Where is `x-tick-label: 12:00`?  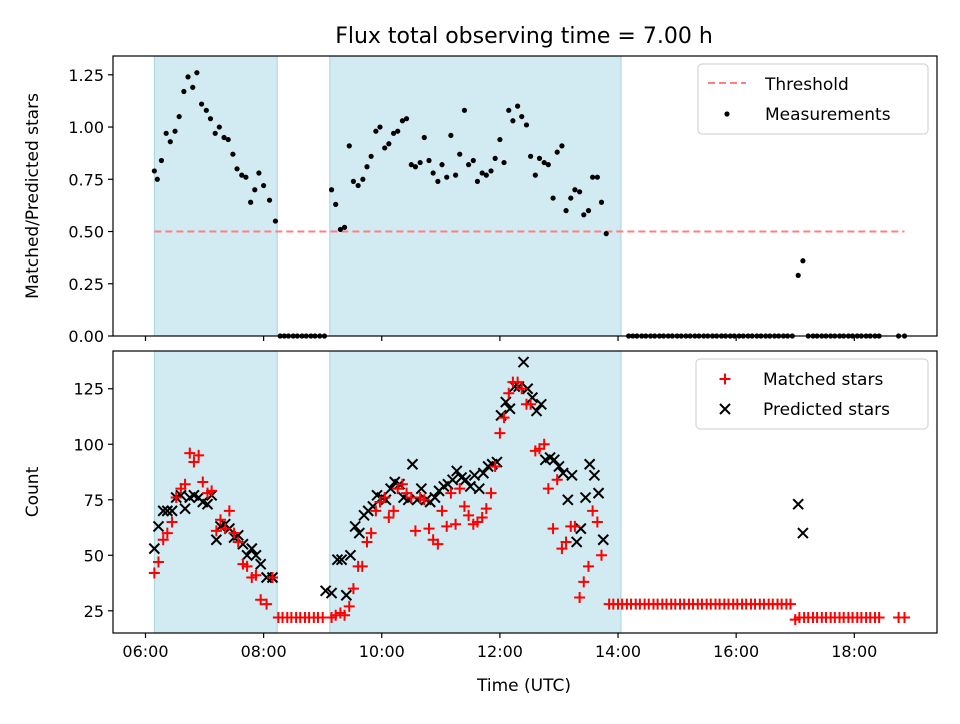
x-tick-label: 12:00 is located at coordinates (500, 651).